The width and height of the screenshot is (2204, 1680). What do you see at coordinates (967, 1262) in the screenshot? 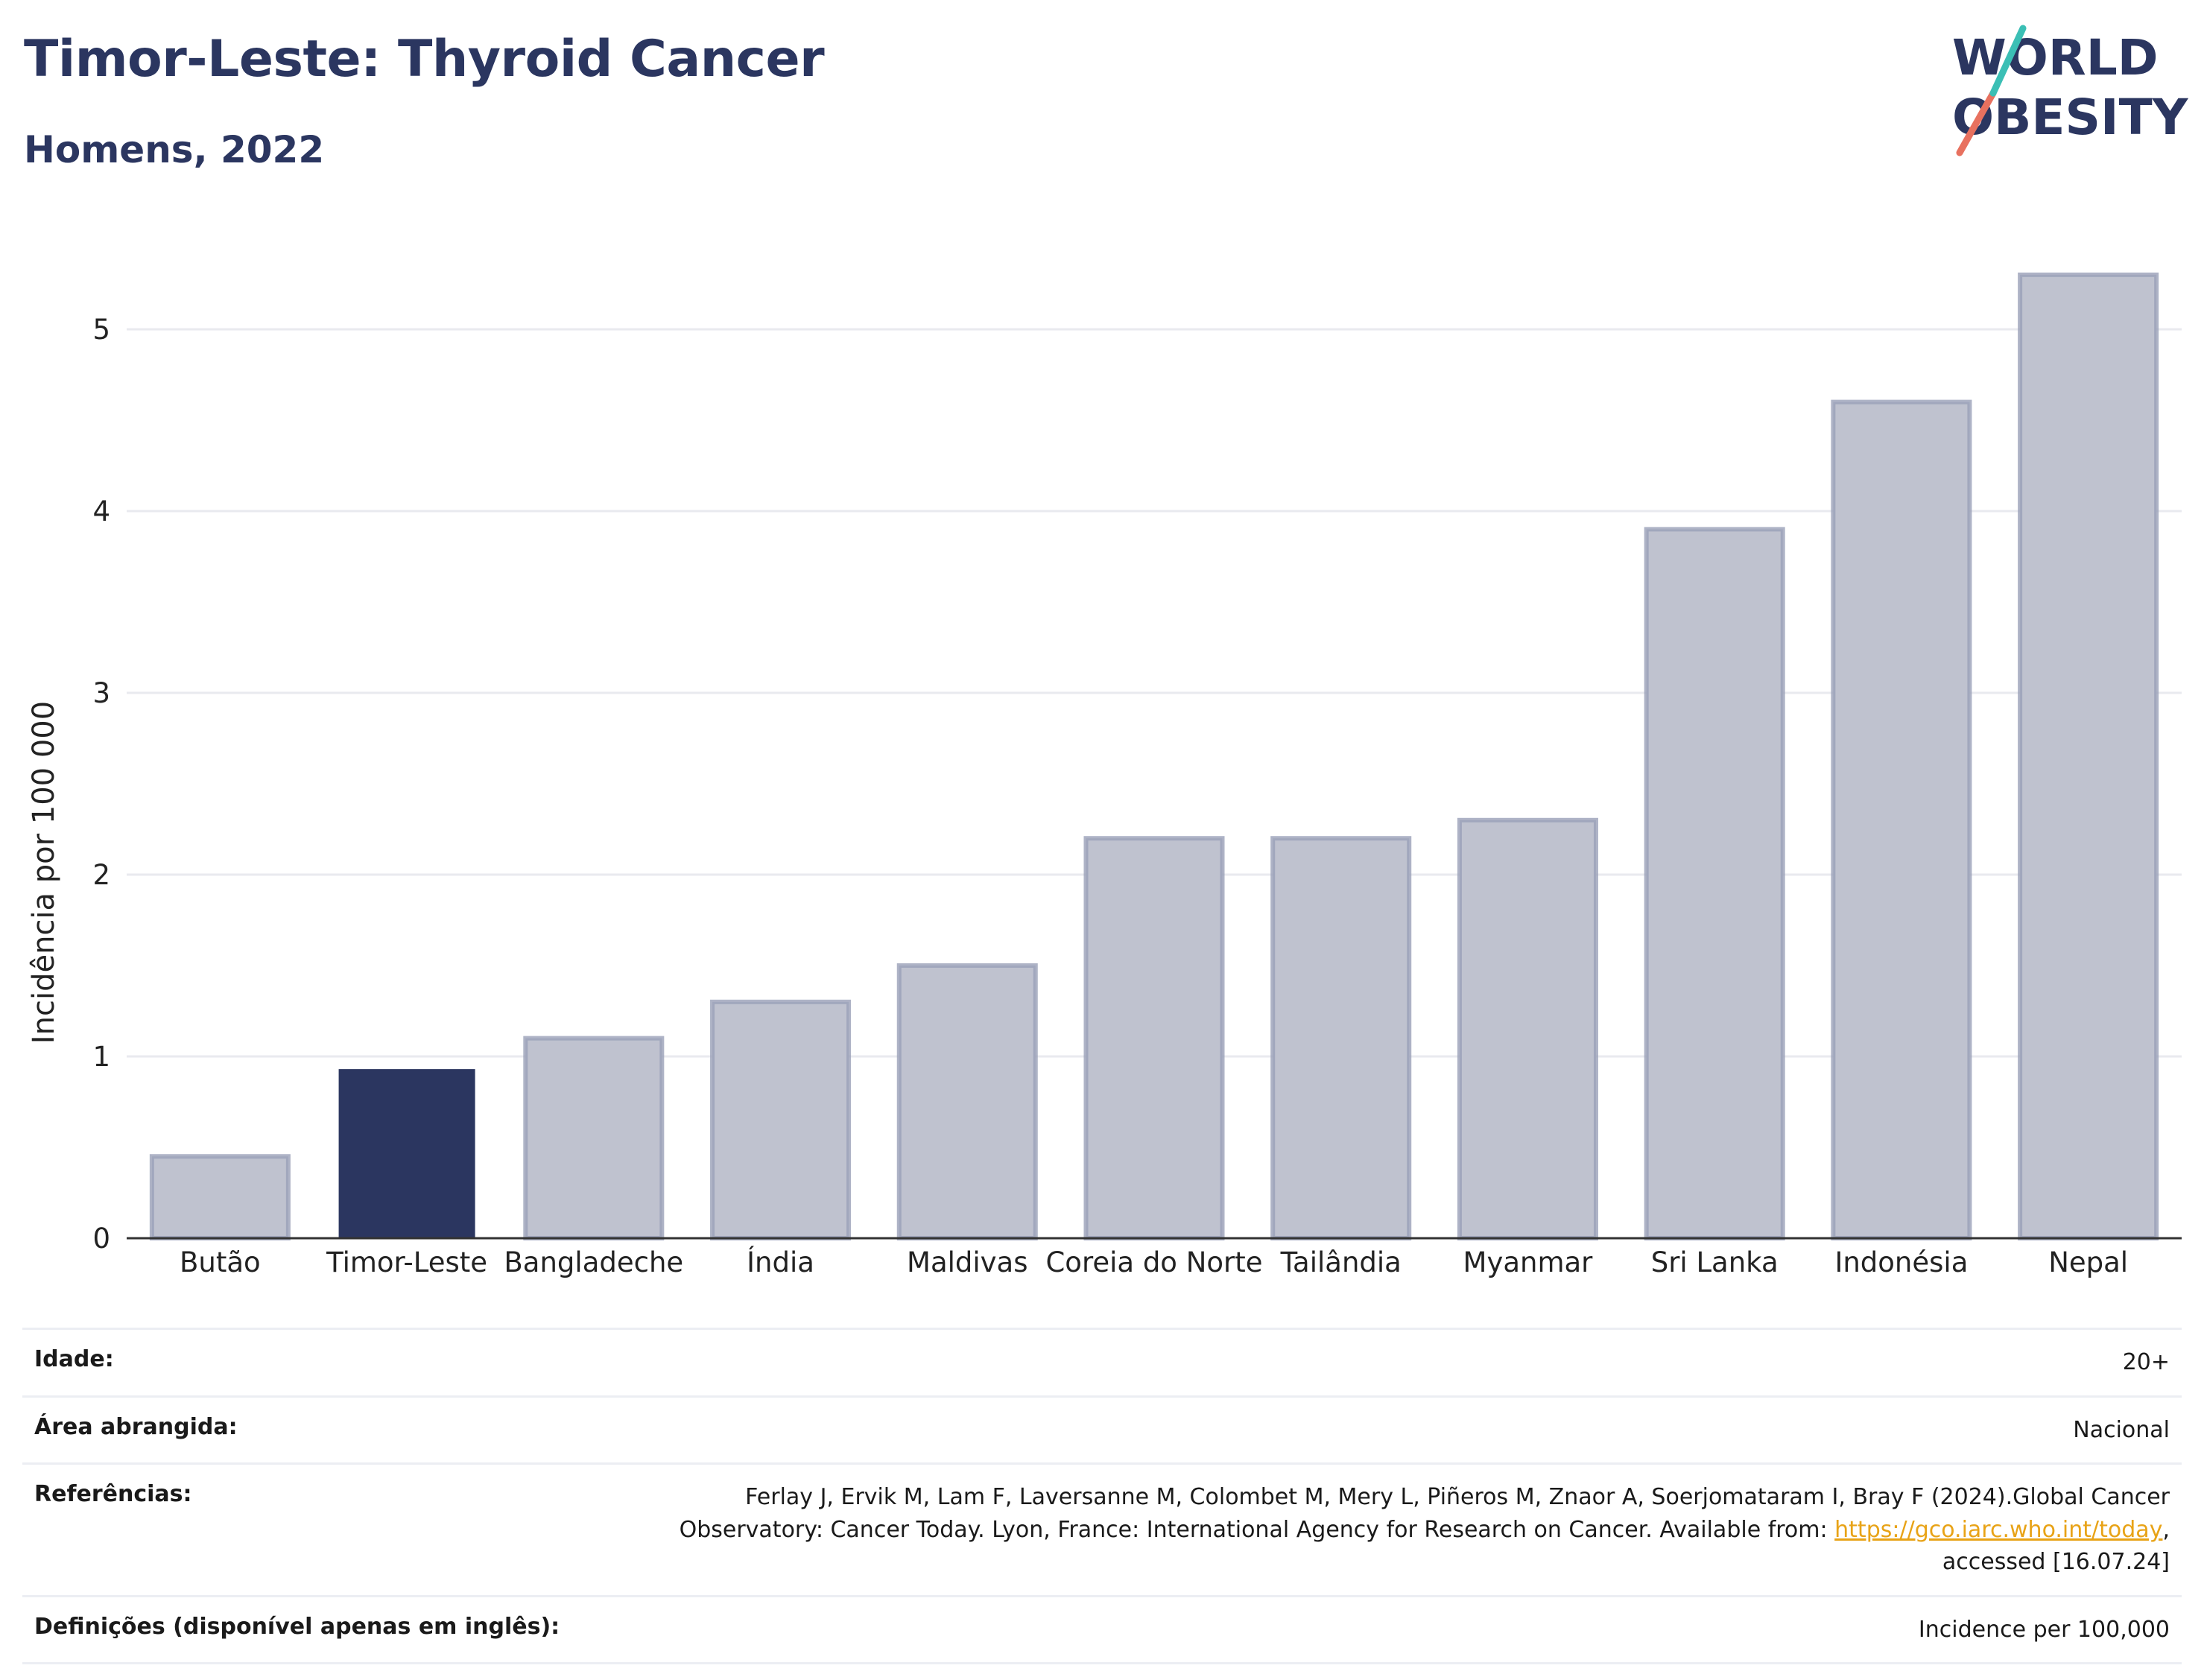
I see `x-tick-label: Maldivas` at bounding box center [967, 1262].